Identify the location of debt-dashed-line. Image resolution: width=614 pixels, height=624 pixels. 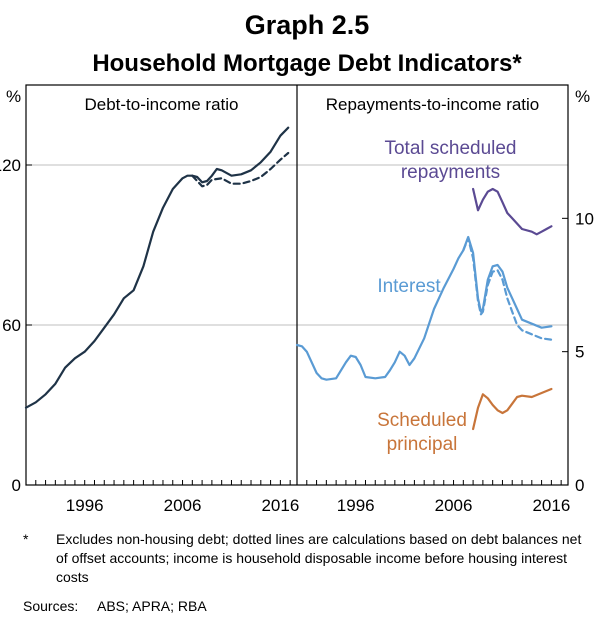
(240, 169).